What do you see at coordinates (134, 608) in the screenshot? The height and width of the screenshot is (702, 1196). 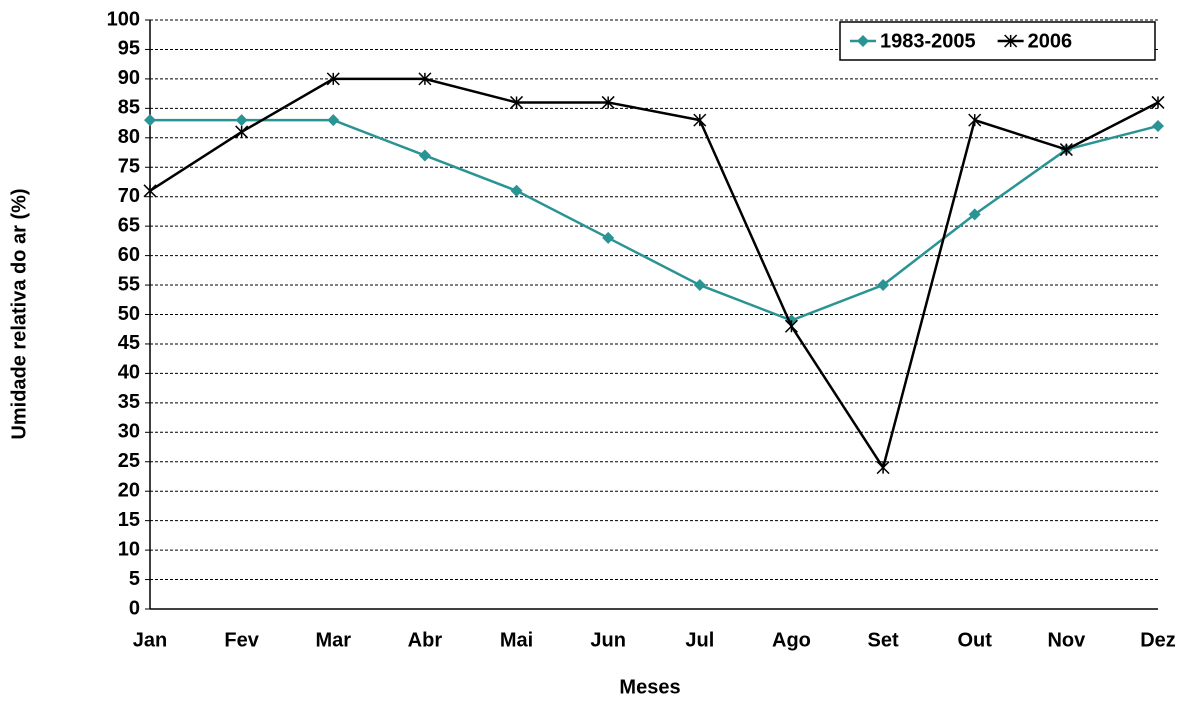 I see `y-tick-label: 0` at bounding box center [134, 608].